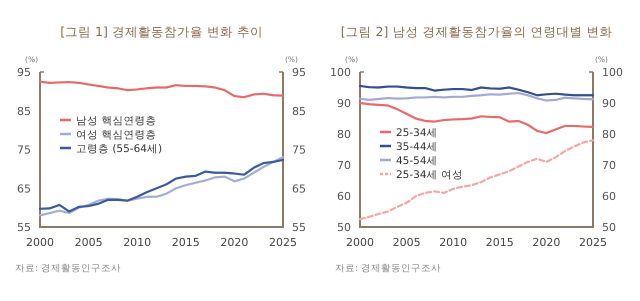 This screenshot has height=301, width=640. Describe the element at coordinates (299, 189) in the screenshot. I see `y2-tick-label: 65` at that location.